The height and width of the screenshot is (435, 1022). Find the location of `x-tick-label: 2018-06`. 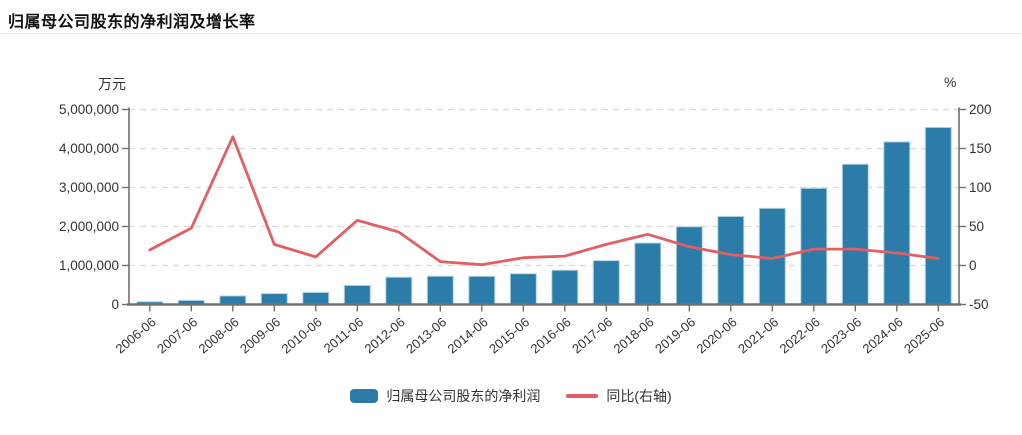

x-tick-label: 2018-06 is located at coordinates (633, 335).